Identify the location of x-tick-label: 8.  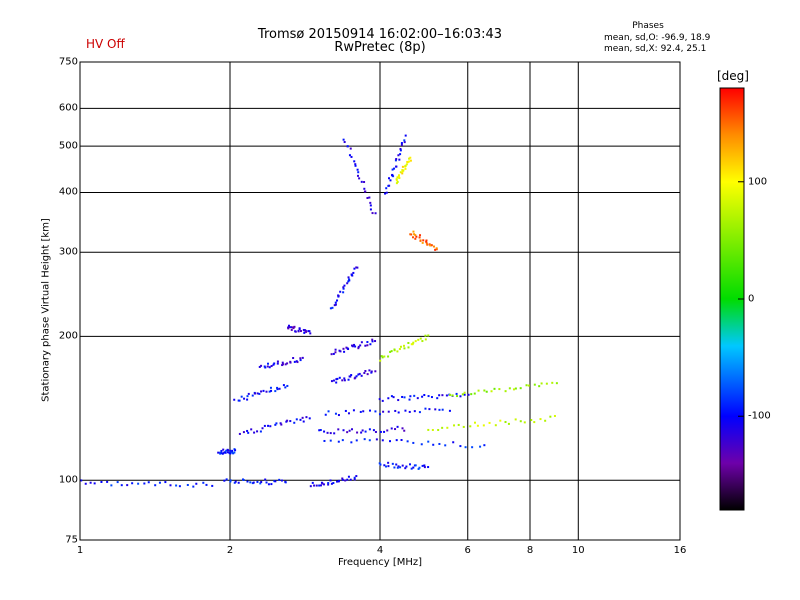
(530, 550).